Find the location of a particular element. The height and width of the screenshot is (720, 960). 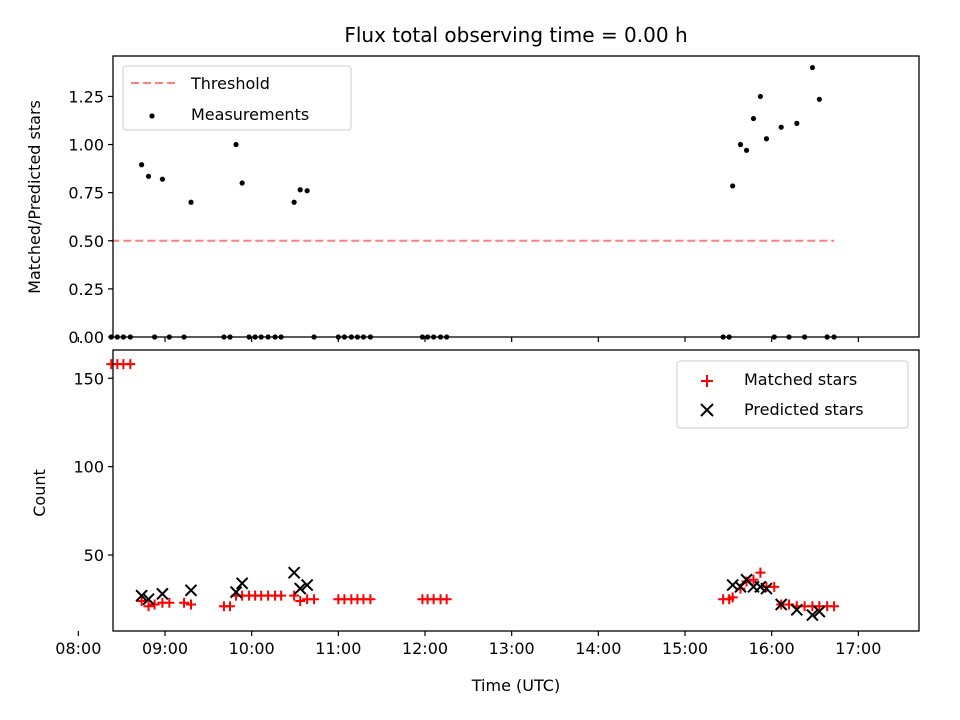

bottom-legend: Matched stars Predicted stars is located at coordinates (792, 394).